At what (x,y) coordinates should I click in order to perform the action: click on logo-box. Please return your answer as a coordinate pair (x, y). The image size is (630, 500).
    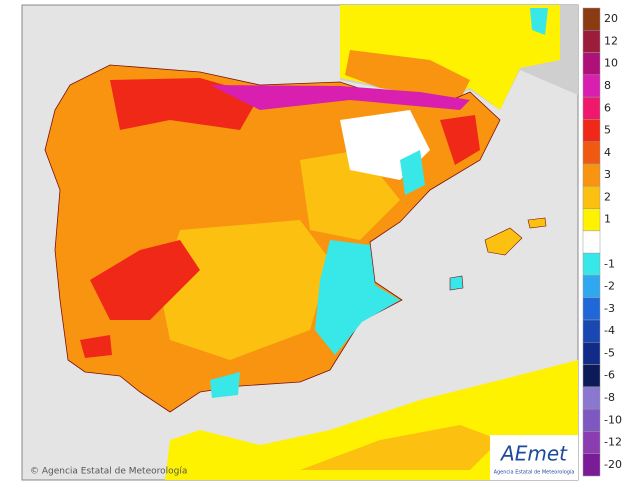
    Looking at the image, I should click on (534, 457).